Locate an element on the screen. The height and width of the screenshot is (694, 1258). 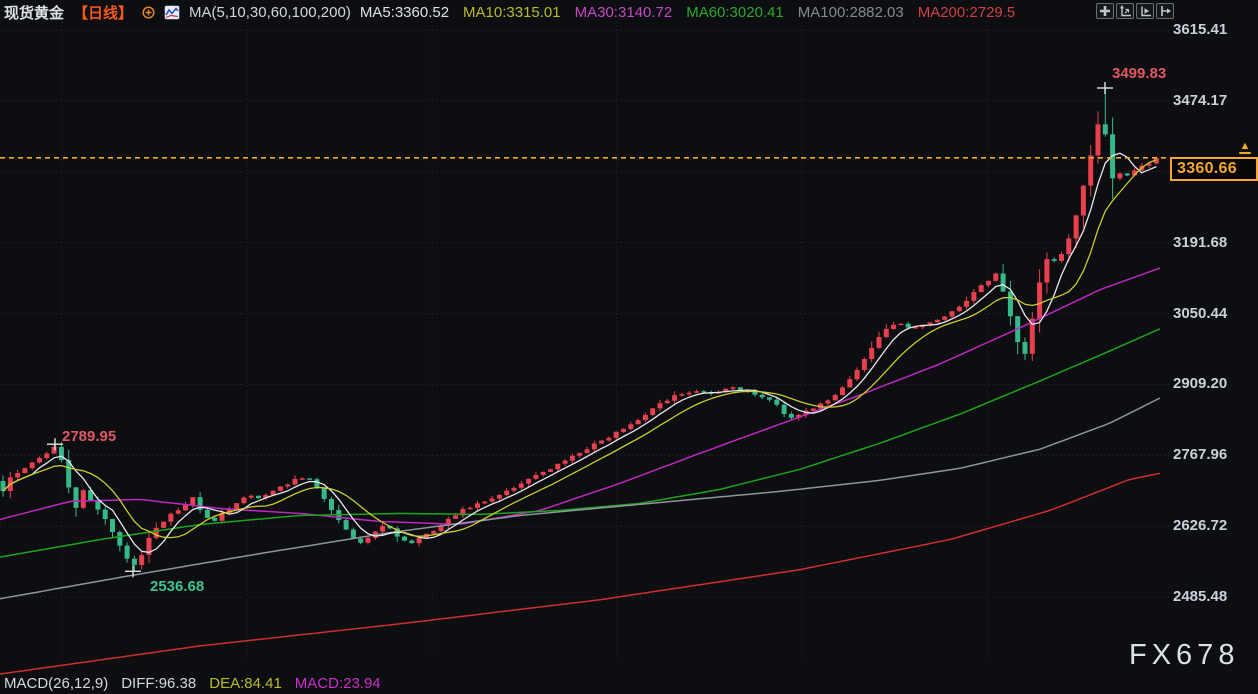
y-axis-tick-label: 3474.17 is located at coordinates (1200, 100).